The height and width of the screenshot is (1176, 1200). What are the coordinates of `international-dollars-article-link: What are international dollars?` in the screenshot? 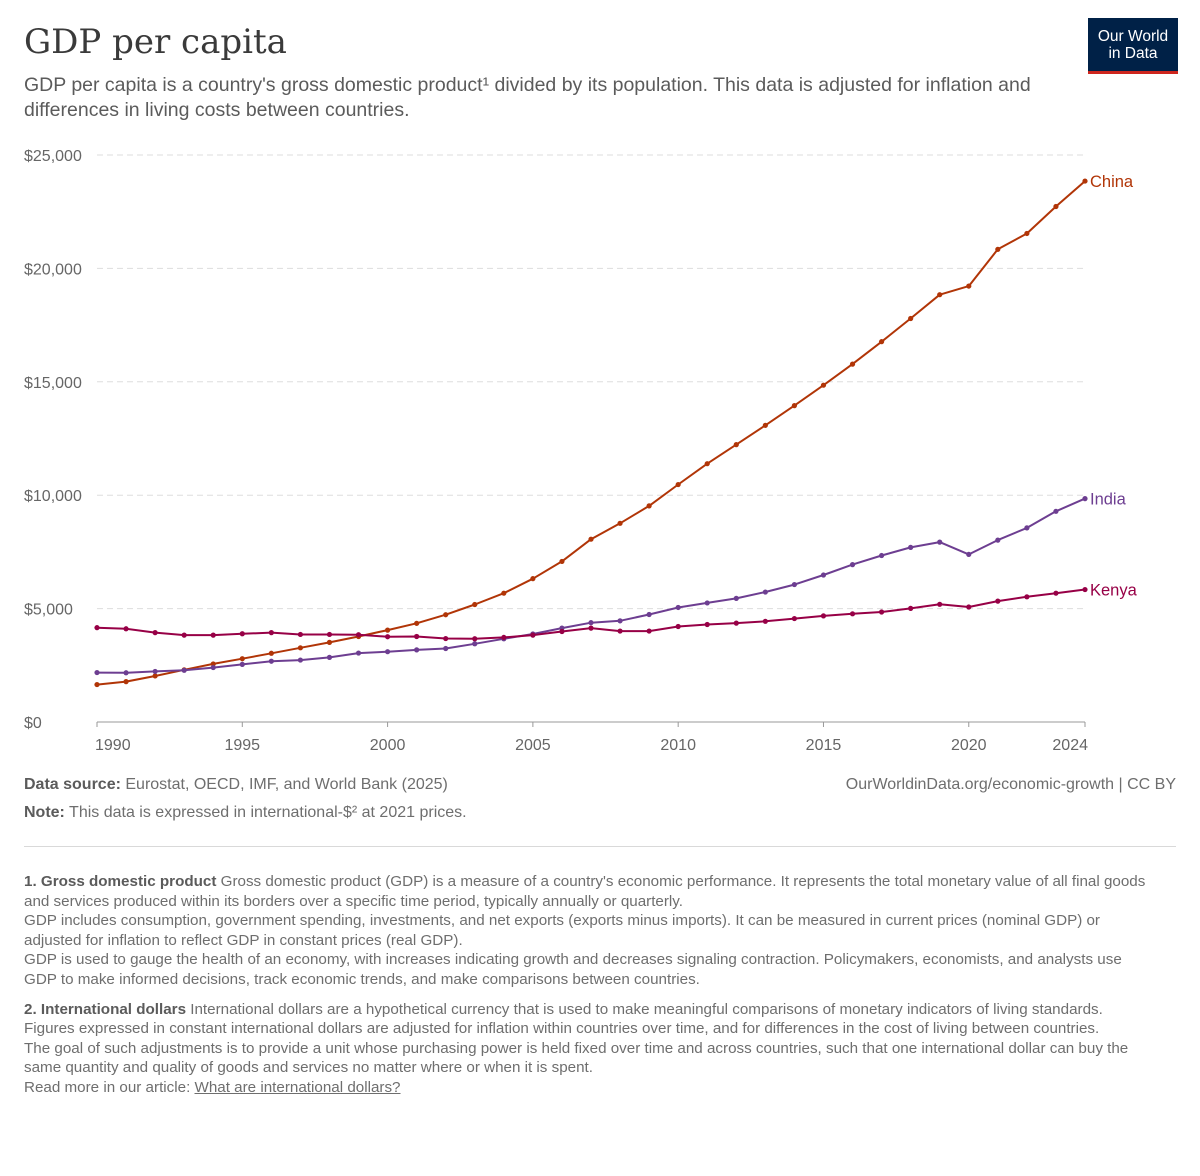 It's located at (297, 1087).